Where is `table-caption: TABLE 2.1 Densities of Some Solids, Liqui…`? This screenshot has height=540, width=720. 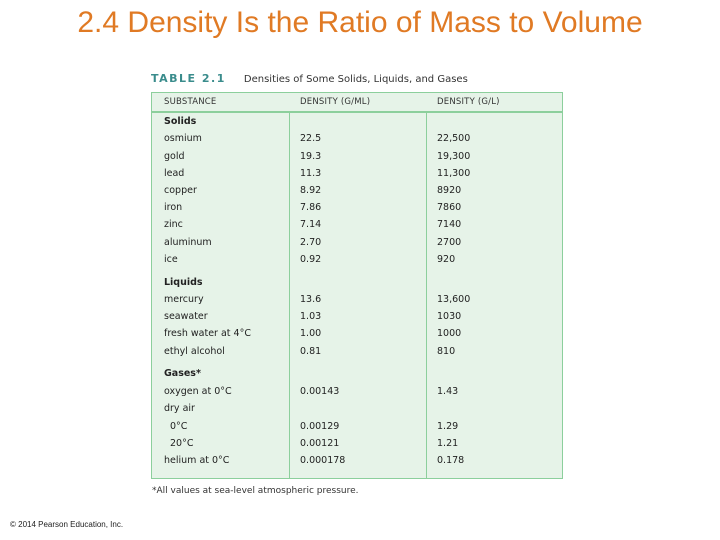
table-caption: TABLE 2.1 Densities of Some Solids, Liqui… is located at coordinates (309, 78).